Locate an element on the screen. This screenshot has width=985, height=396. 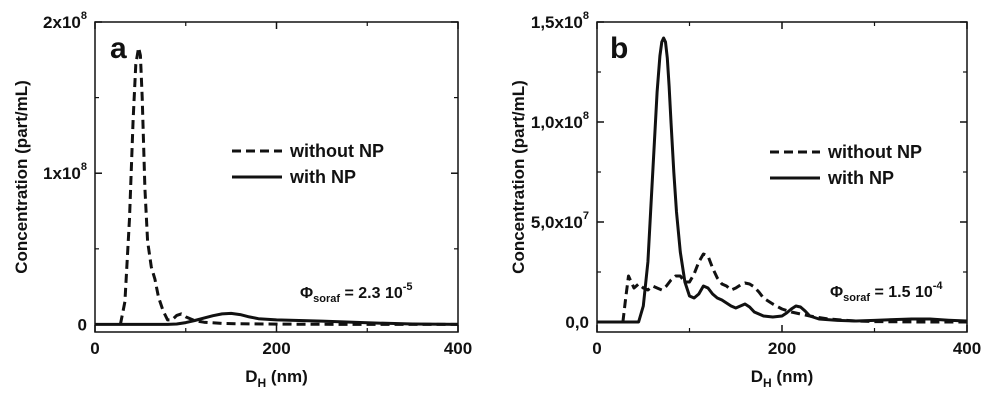
phi-annotation: Φsoraf = 2.3 10-5 is located at coordinates (356, 293).